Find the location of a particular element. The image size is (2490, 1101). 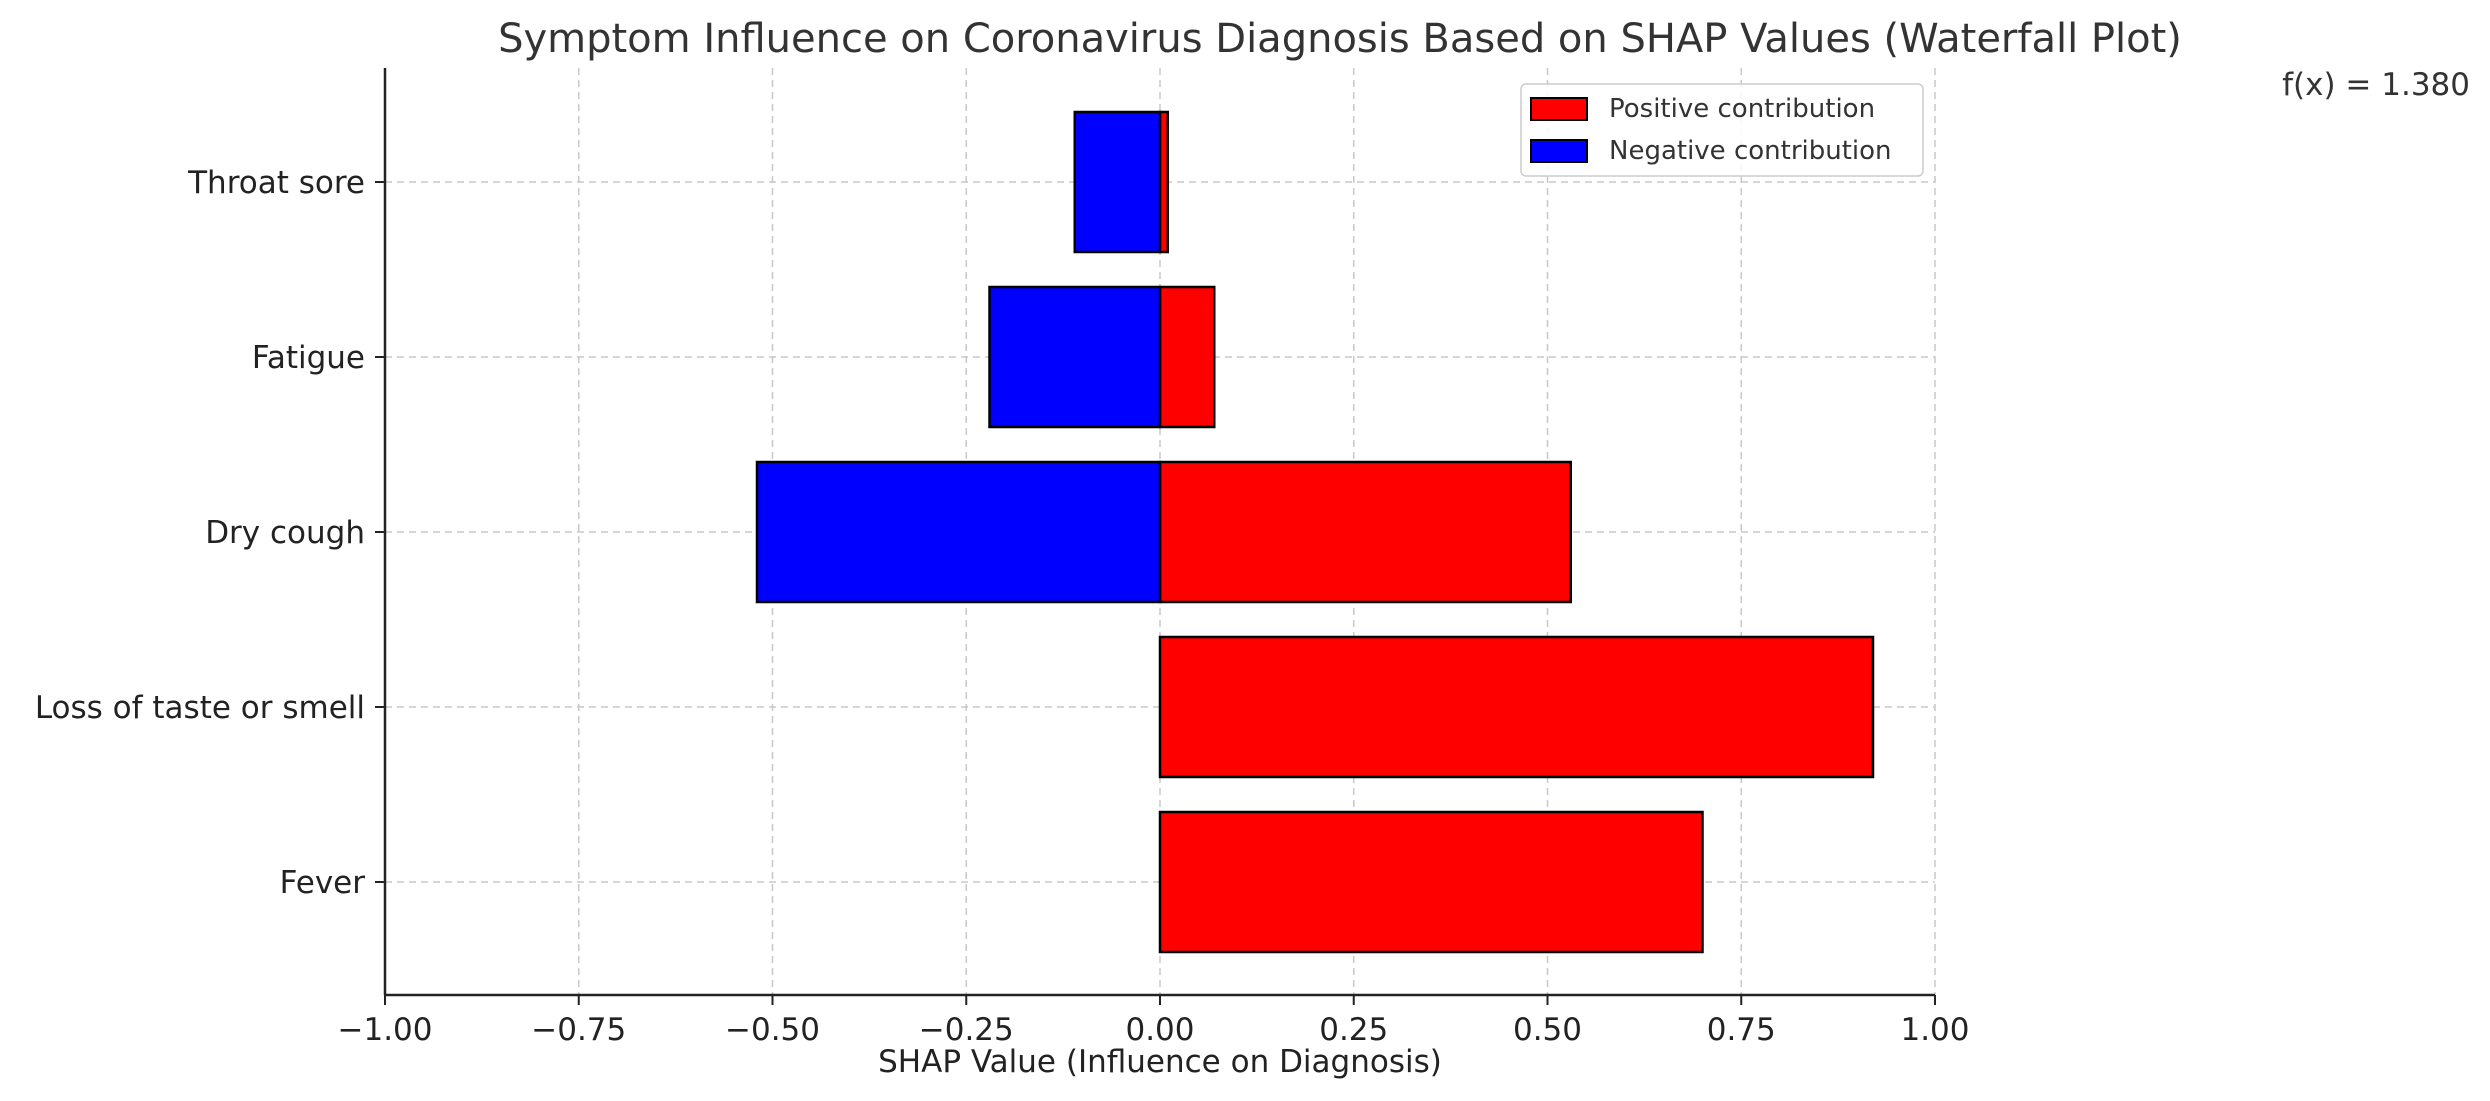

x-tick-label: 0.75 is located at coordinates (1741, 1030).